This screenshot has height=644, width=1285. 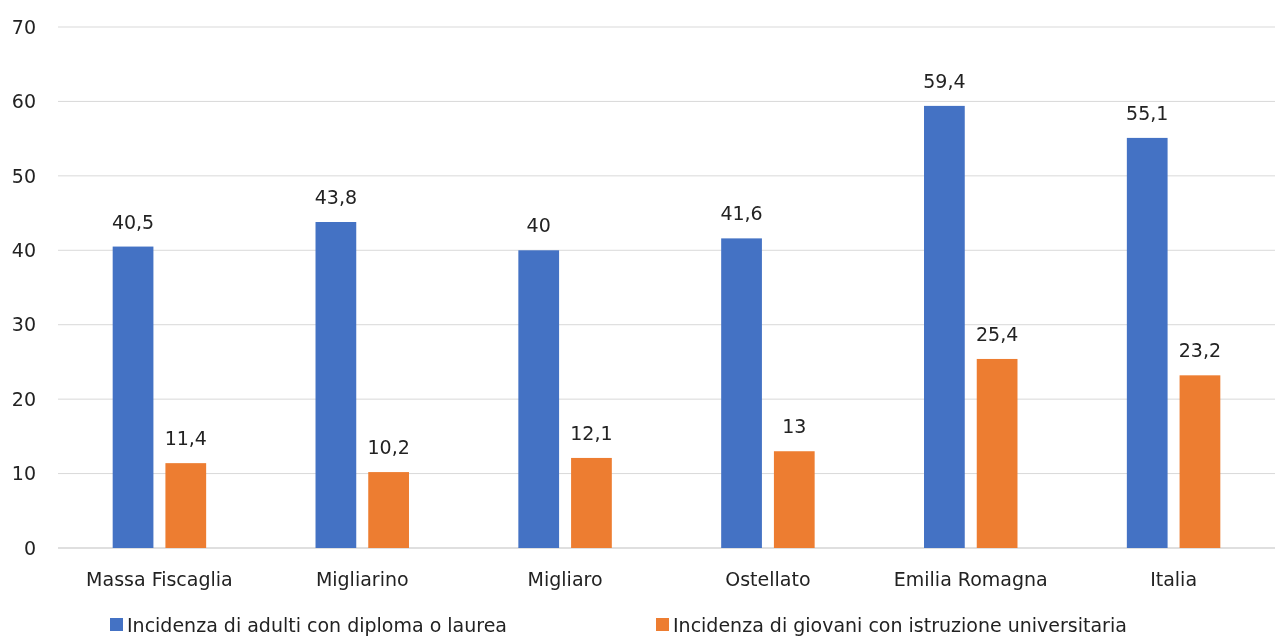 What do you see at coordinates (317, 625) in the screenshot?
I see `legend-label: Incidenza di adulti con diploma o laurea` at bounding box center [317, 625].